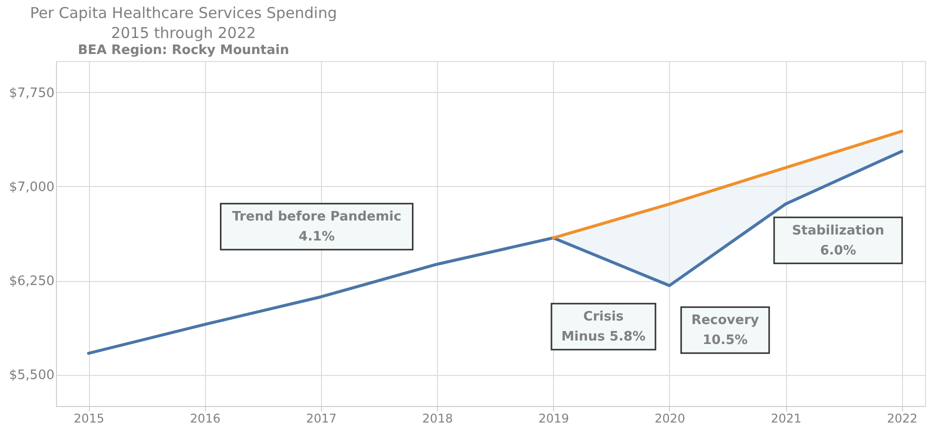 This screenshot has width=933, height=430. Describe the element at coordinates (786, 419) in the screenshot. I see `x-tick-label: 2021` at that location.